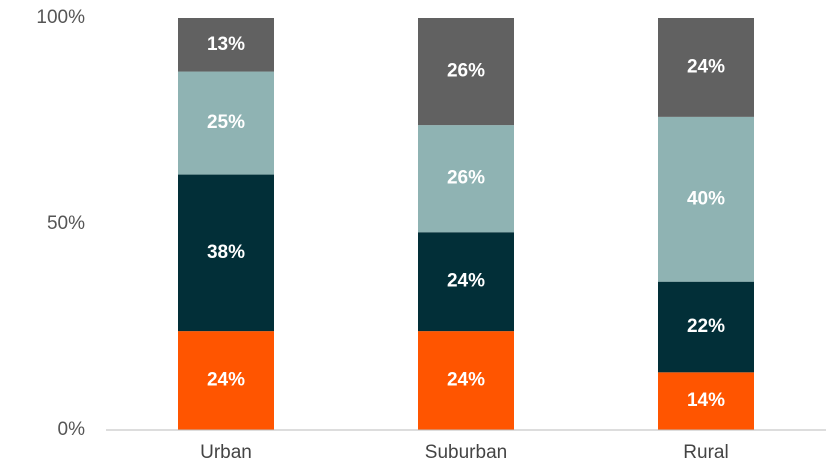 Image resolution: width=836 pixels, height=470 pixels. Describe the element at coordinates (72, 429) in the screenshot. I see `y-tick-label: 0%` at that location.